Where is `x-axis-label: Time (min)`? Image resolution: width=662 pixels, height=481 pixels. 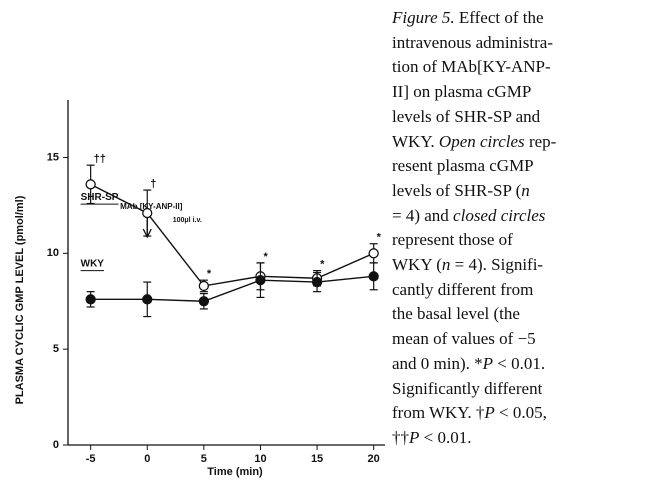 x-axis-label: Time (min) is located at coordinates (235, 472).